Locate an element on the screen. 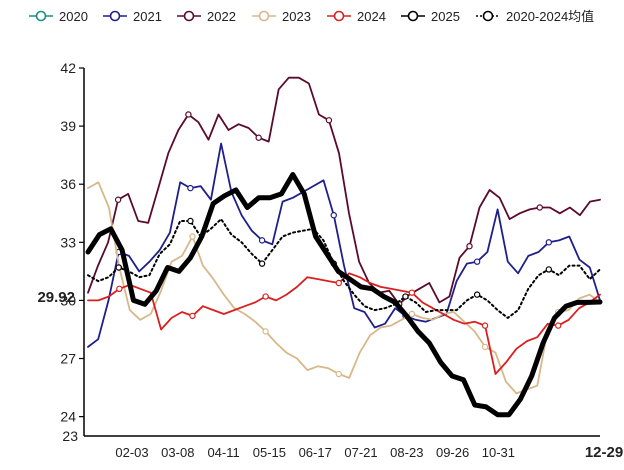 The image size is (624, 470). x-tick-label: 10-31 is located at coordinates (498, 452).